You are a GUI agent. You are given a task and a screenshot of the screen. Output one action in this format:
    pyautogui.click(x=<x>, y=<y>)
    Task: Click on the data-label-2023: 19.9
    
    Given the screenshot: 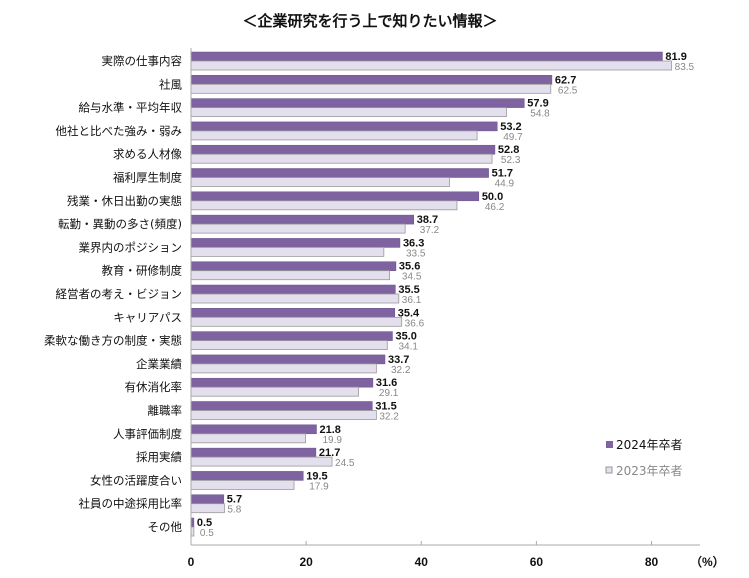 What is the action you would take?
    pyautogui.click(x=332, y=440)
    